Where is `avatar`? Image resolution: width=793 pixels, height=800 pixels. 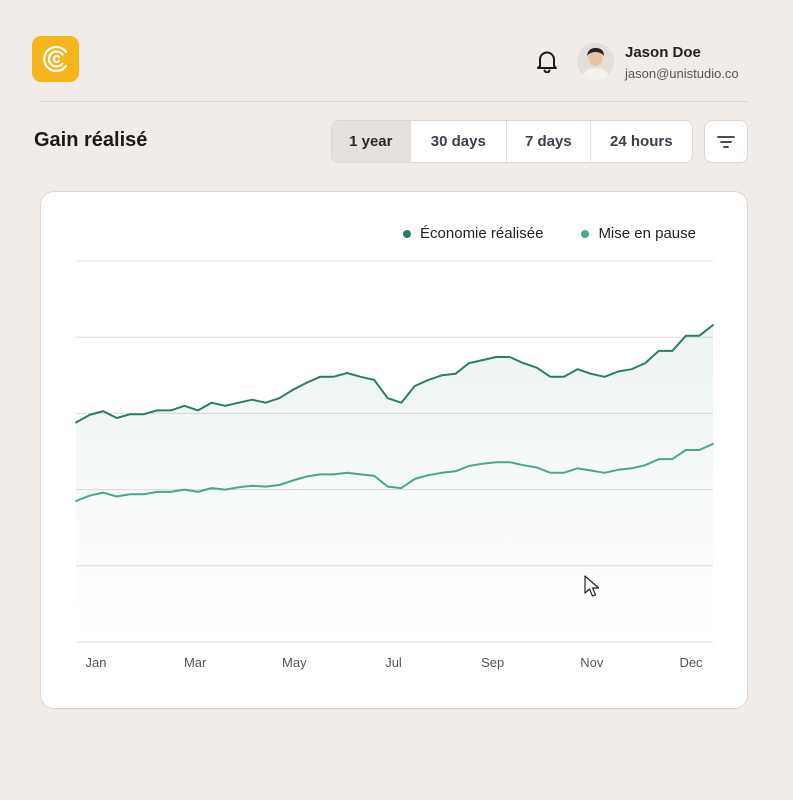 avatar is located at coordinates (595, 61).